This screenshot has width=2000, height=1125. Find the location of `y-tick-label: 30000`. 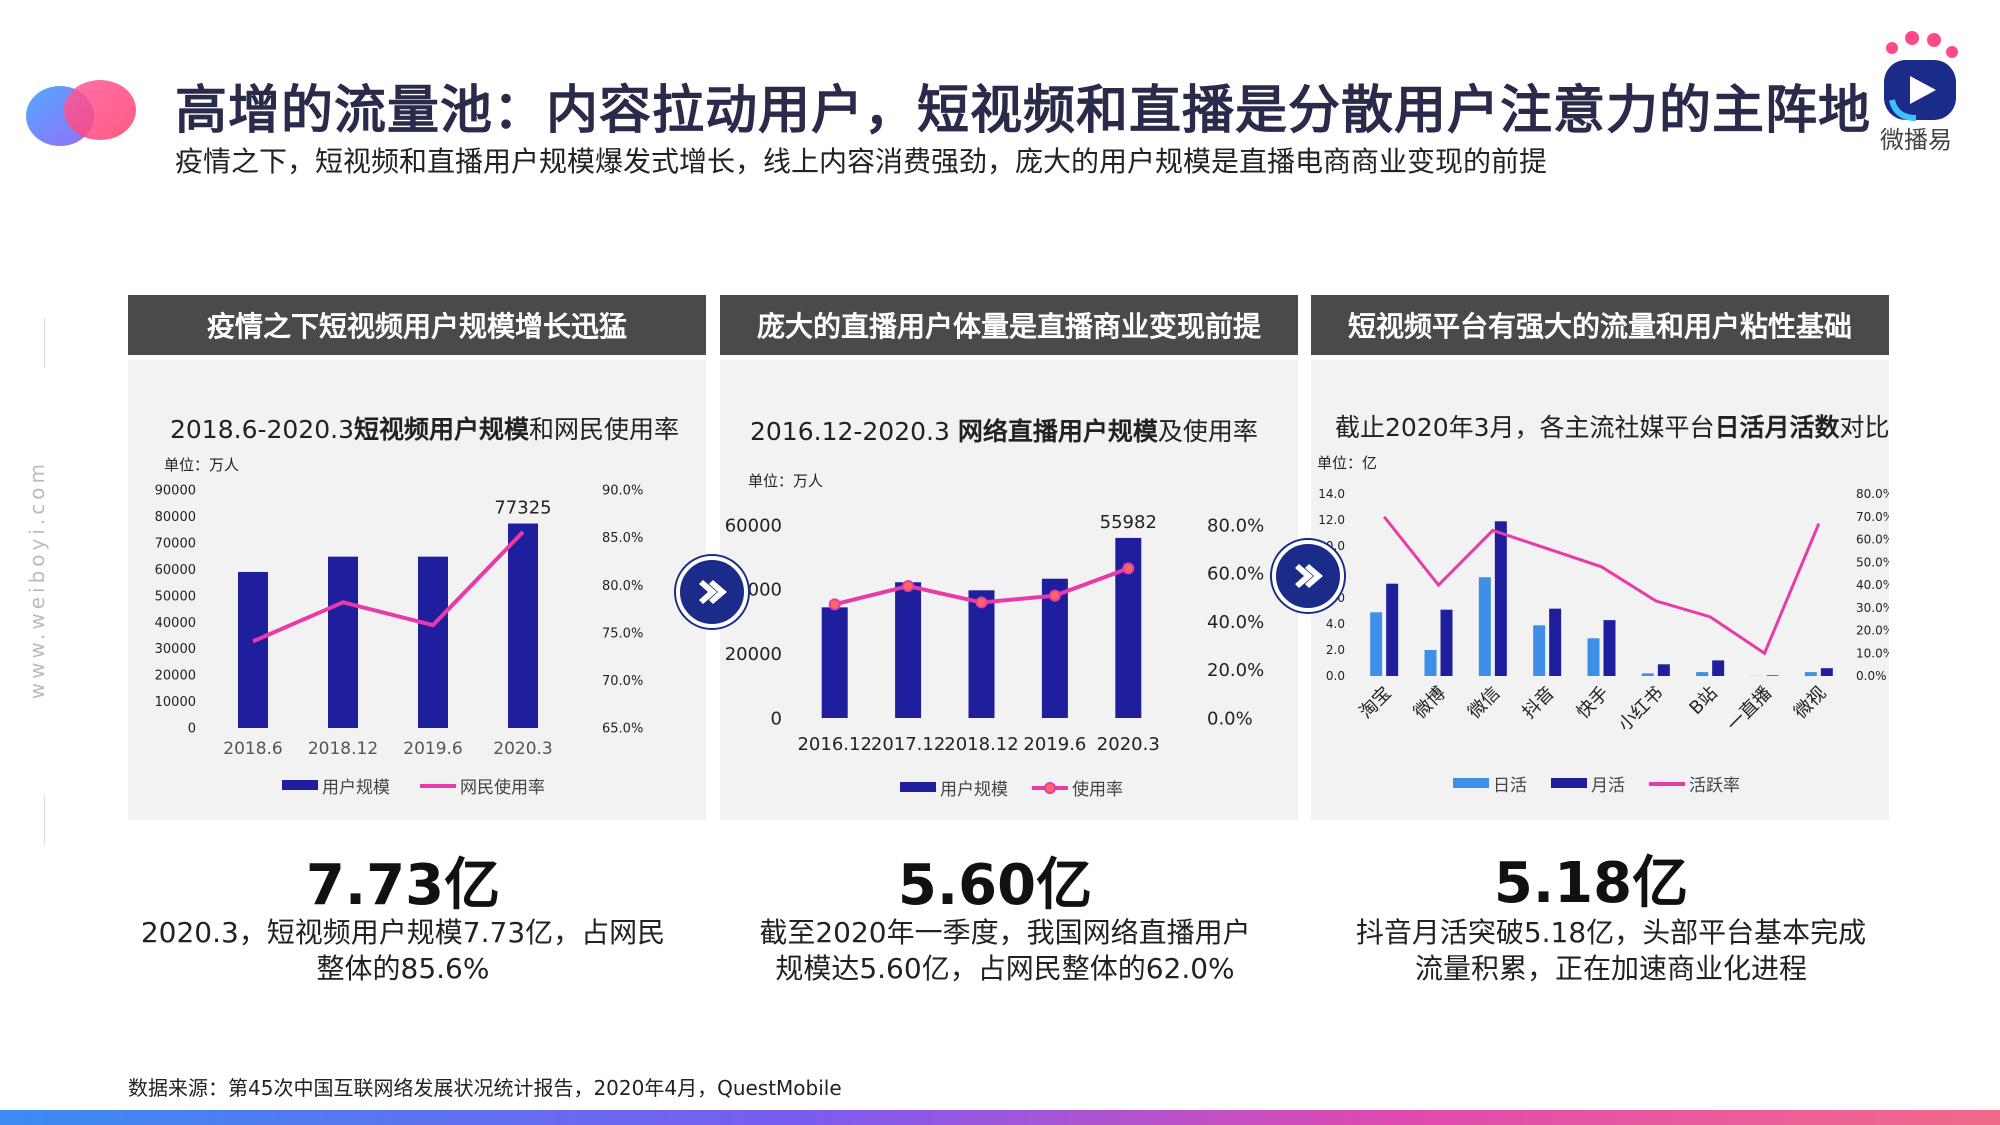

y-tick-label: 30000 is located at coordinates (175, 649).